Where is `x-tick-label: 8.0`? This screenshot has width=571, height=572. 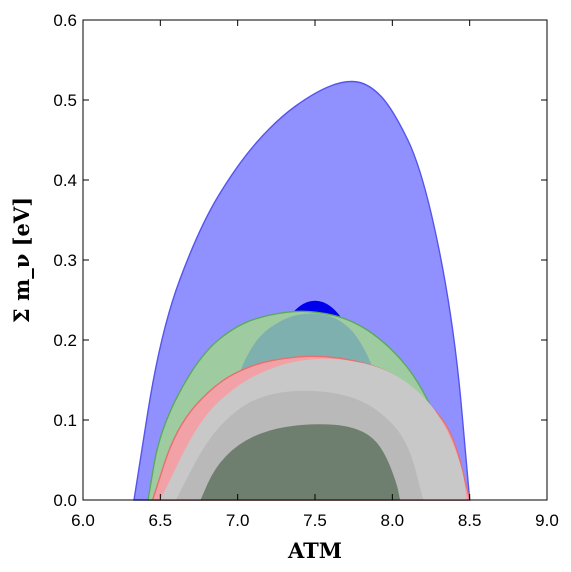
x-tick-label: 8.0 is located at coordinates (393, 520).